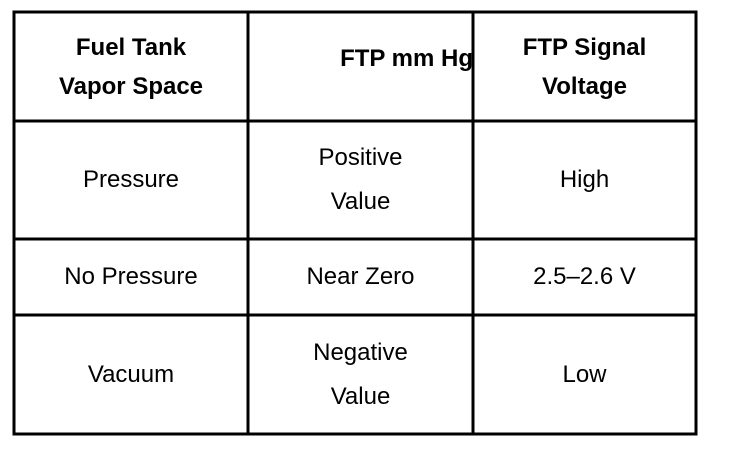 The image size is (736, 450). I want to click on table-cell-voltage: Low, so click(584, 374).